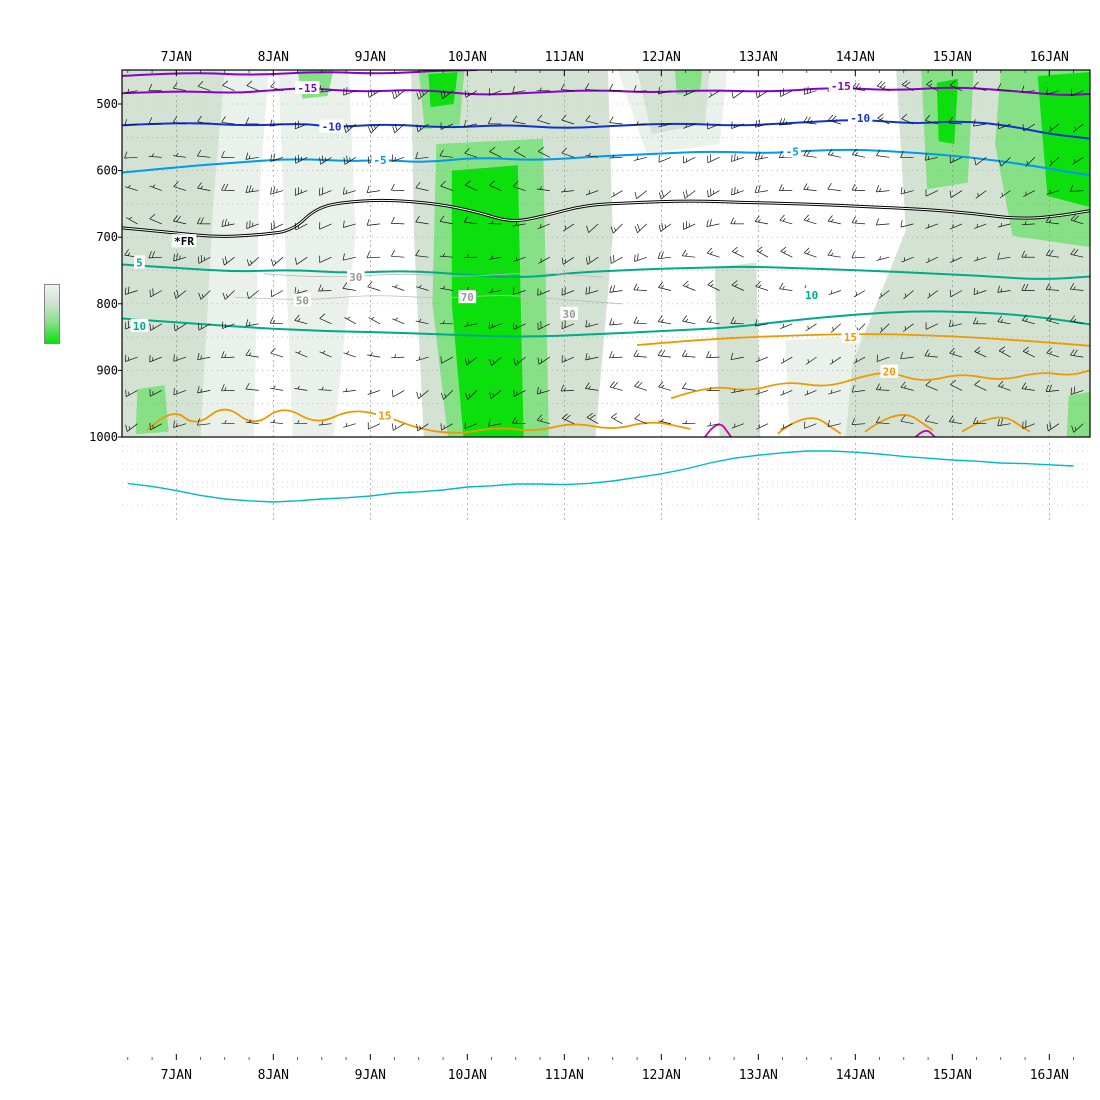  I want to click on contour-label: 70, so click(467, 297).